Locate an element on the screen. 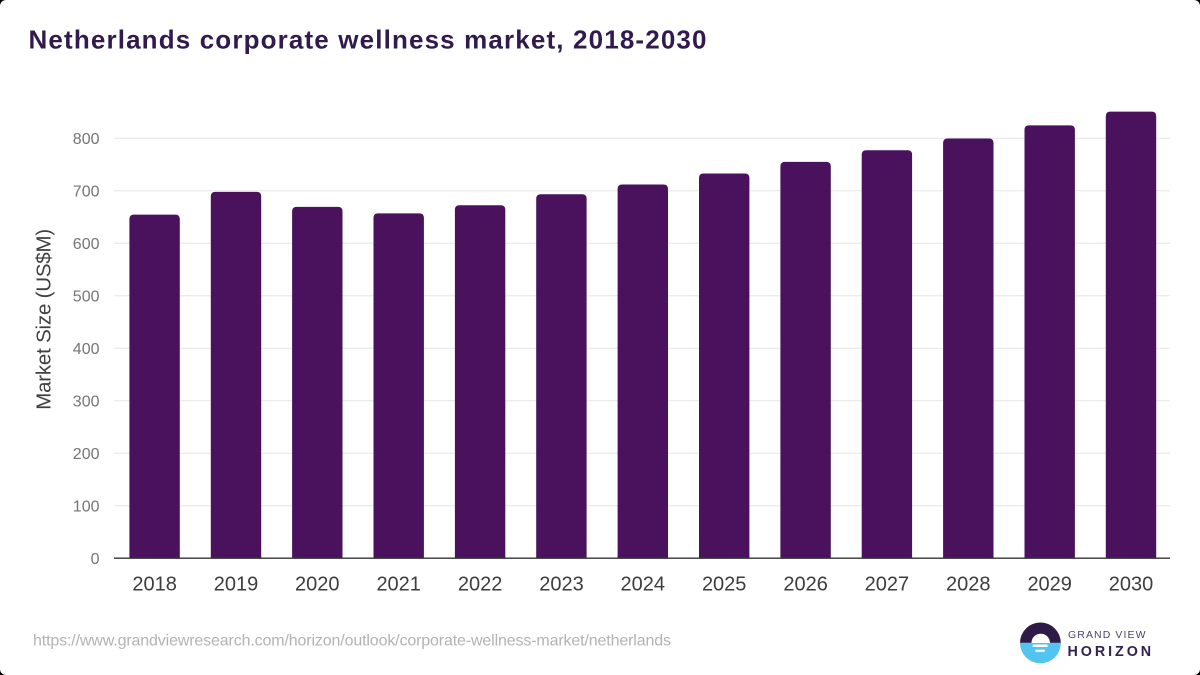 This screenshot has height=675, width=1200. svg-text: 2024 is located at coordinates (643, 585).